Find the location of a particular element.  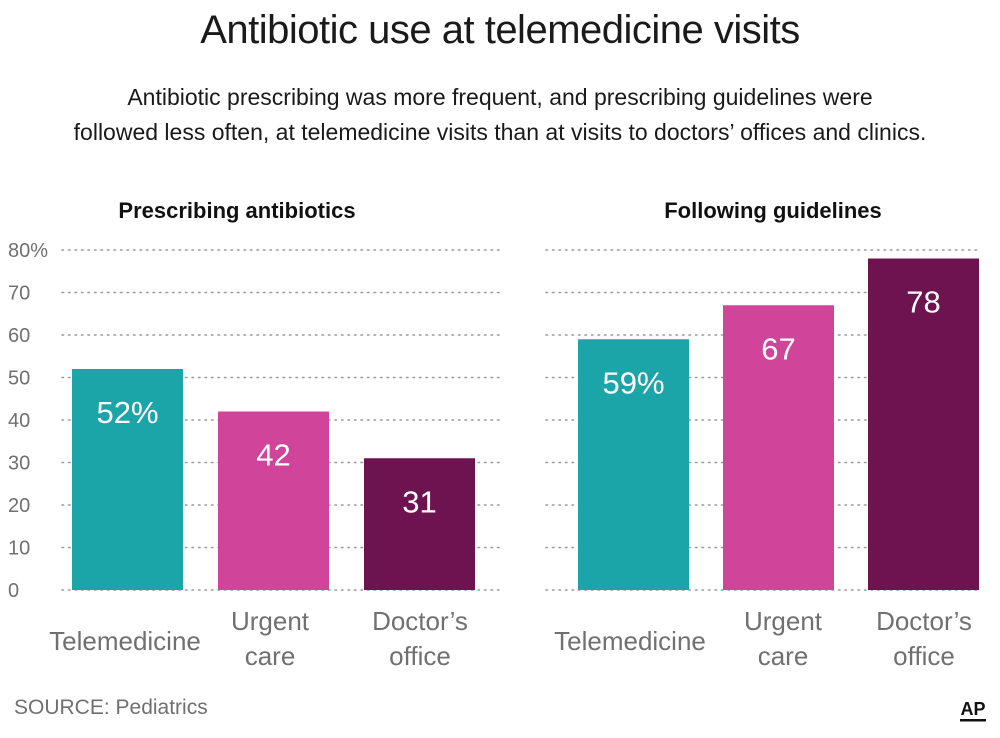

prescribing-category-label-1-0: Urgent is located at coordinates (270, 621).